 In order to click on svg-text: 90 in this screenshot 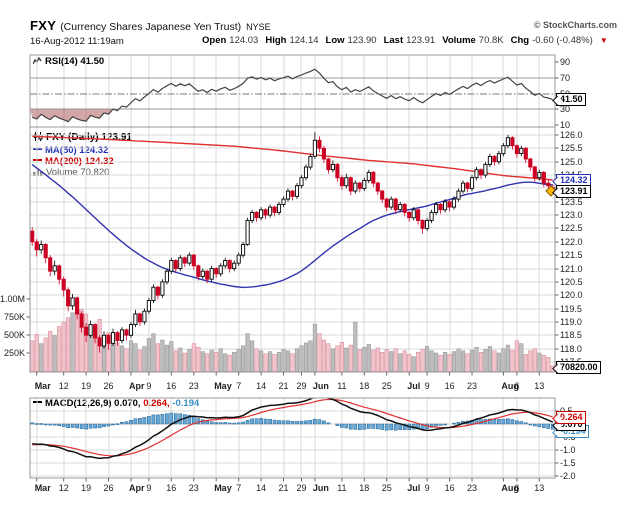, I will do `click(565, 62)`.